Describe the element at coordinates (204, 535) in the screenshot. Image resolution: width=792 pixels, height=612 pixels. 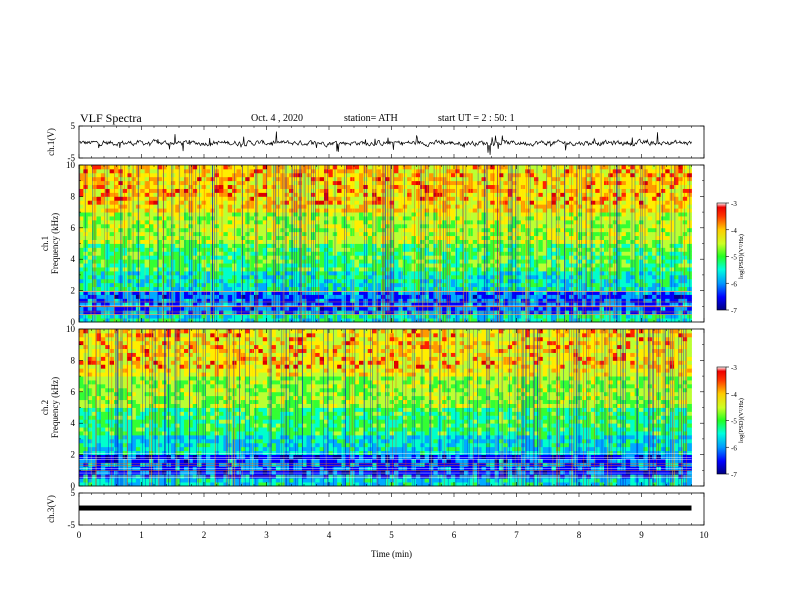
I see `x-tick-label: 2` at that location.